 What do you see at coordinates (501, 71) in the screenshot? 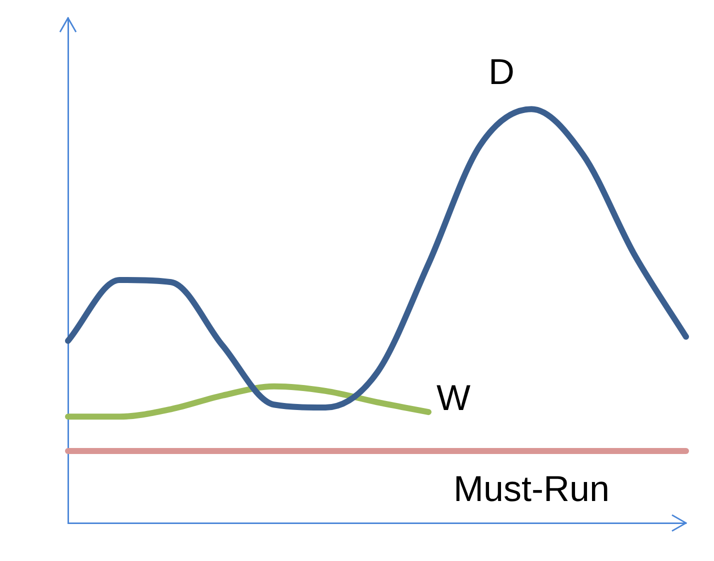
I see `series-label: D` at bounding box center [501, 71].